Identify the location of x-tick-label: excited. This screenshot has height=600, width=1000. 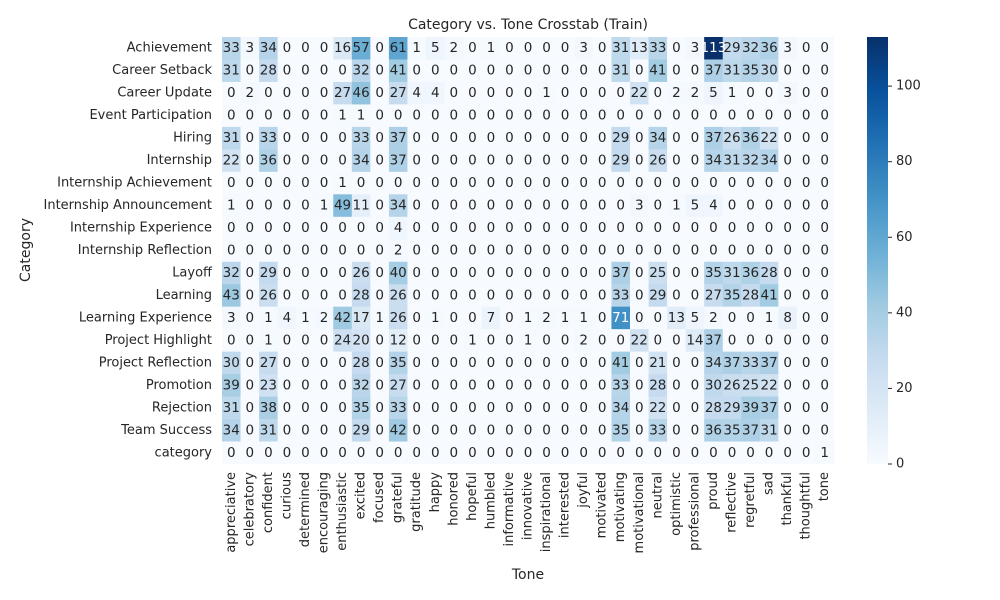
(361, 495).